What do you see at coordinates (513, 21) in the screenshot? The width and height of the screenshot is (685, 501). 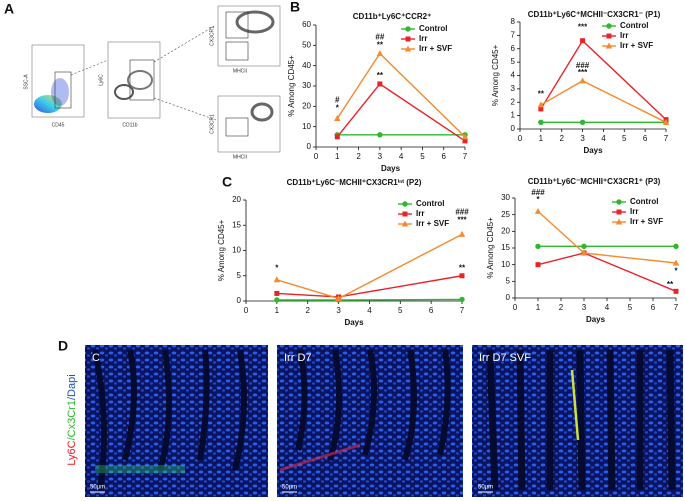 I see `y-tick-label: 8` at bounding box center [513, 21].